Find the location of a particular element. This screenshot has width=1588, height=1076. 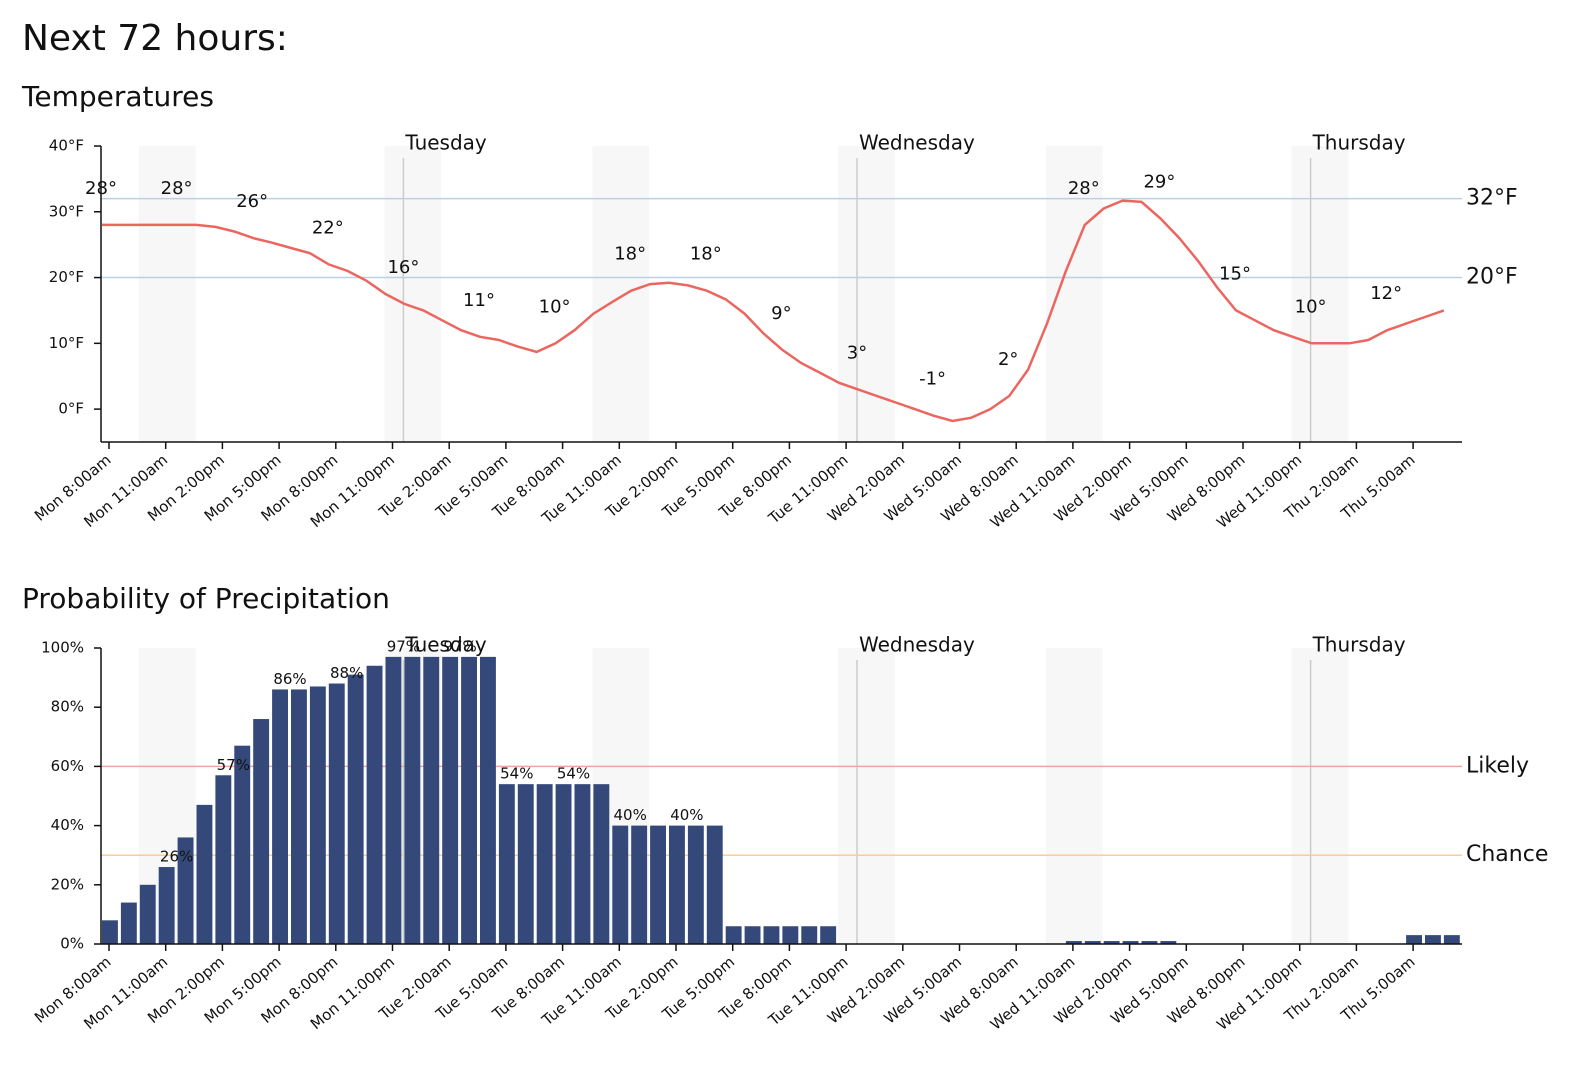

data-label: 3° is located at coordinates (857, 352).